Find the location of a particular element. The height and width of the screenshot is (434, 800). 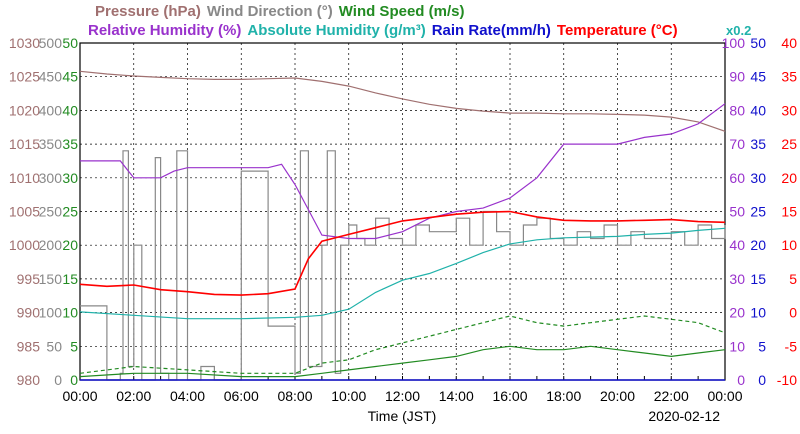

y-tick-label: 1000 is located at coordinates (24, 245).